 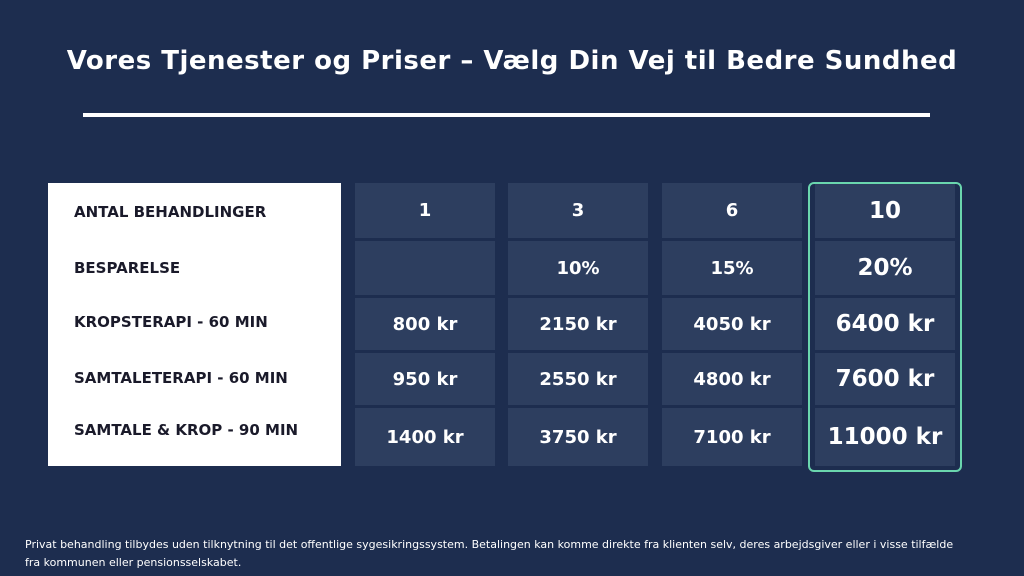 I want to click on row-label: BESPARELSE, so click(x=127, y=268).